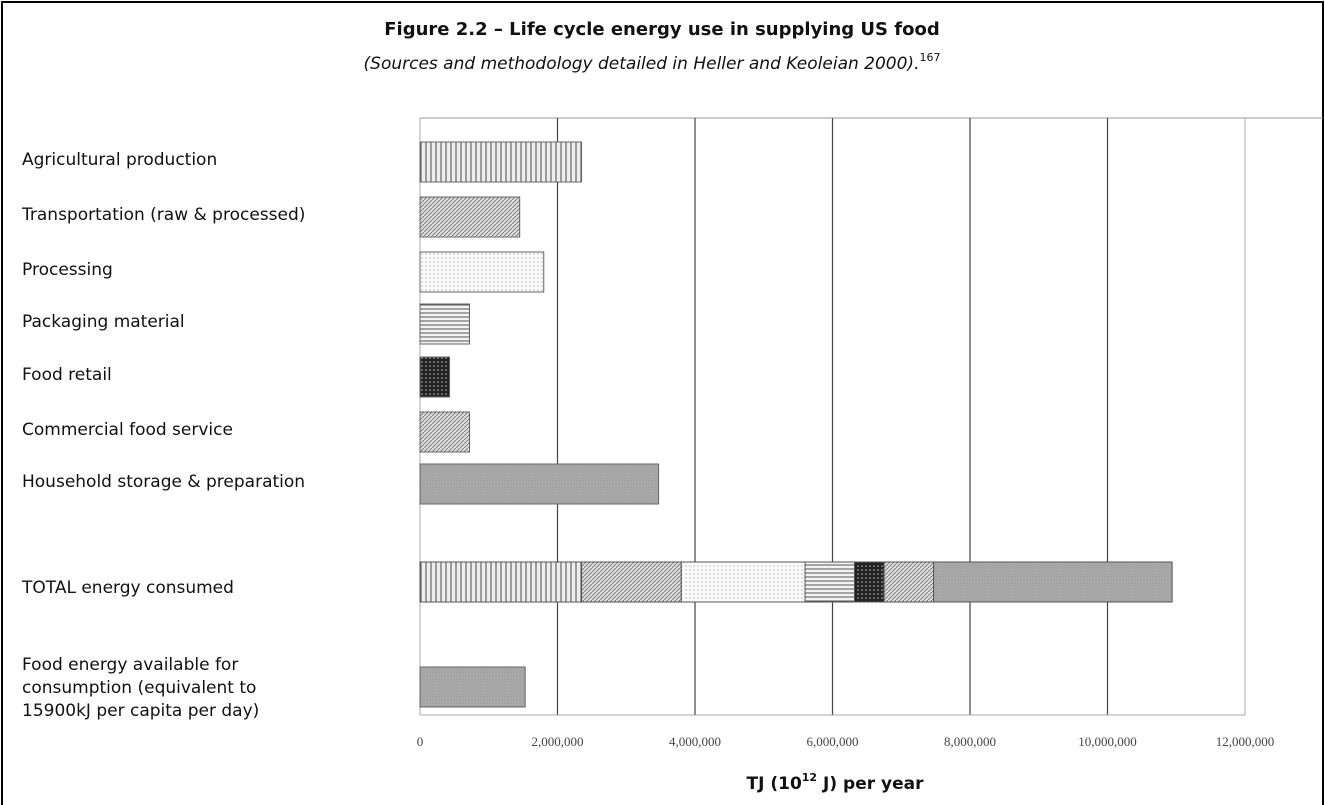  Describe the element at coordinates (695, 741) in the screenshot. I see `x-tick-label: 4,000,000` at that location.